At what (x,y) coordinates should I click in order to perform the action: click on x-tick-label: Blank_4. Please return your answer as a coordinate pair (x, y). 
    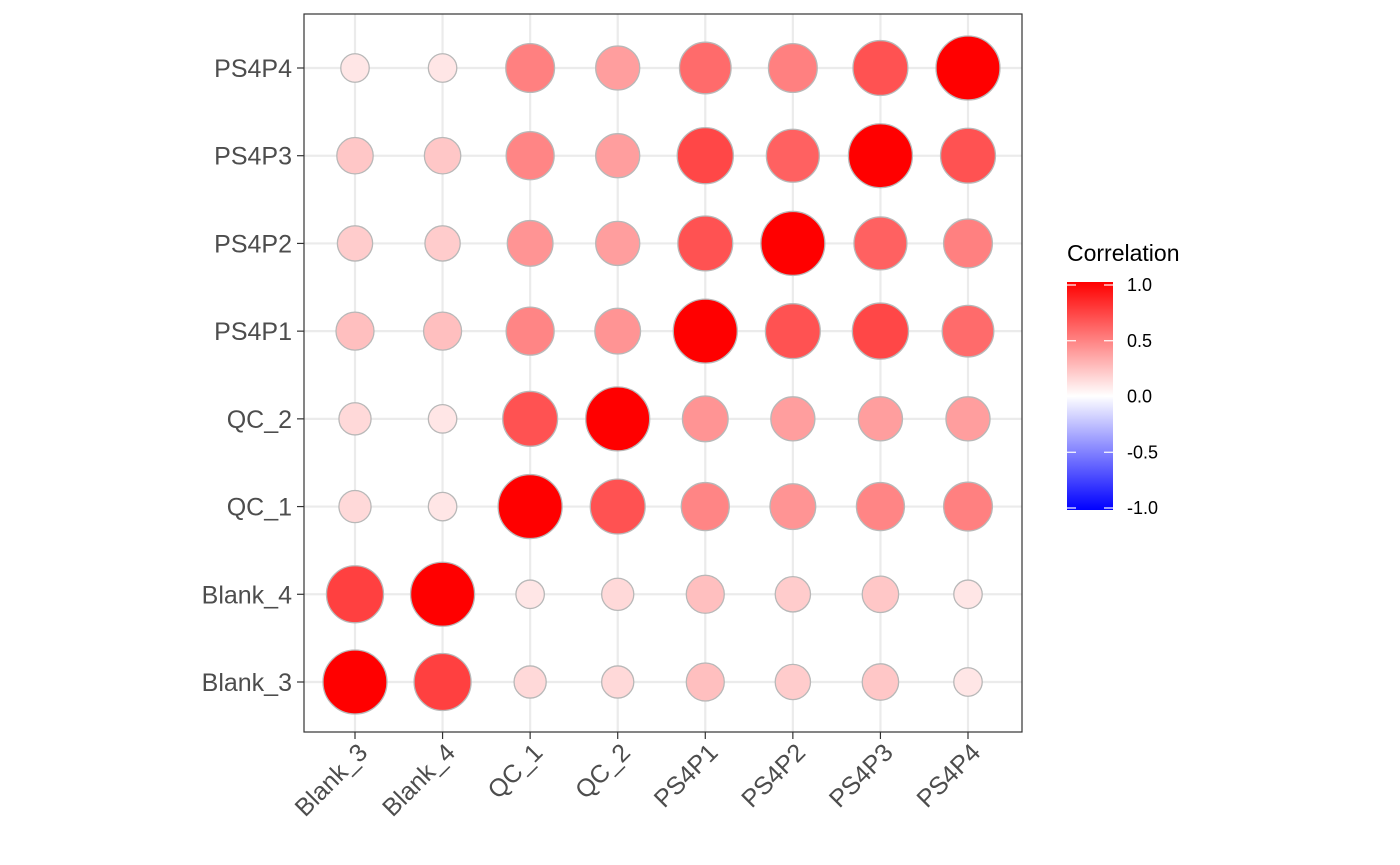
    Looking at the image, I should click on (419, 780).